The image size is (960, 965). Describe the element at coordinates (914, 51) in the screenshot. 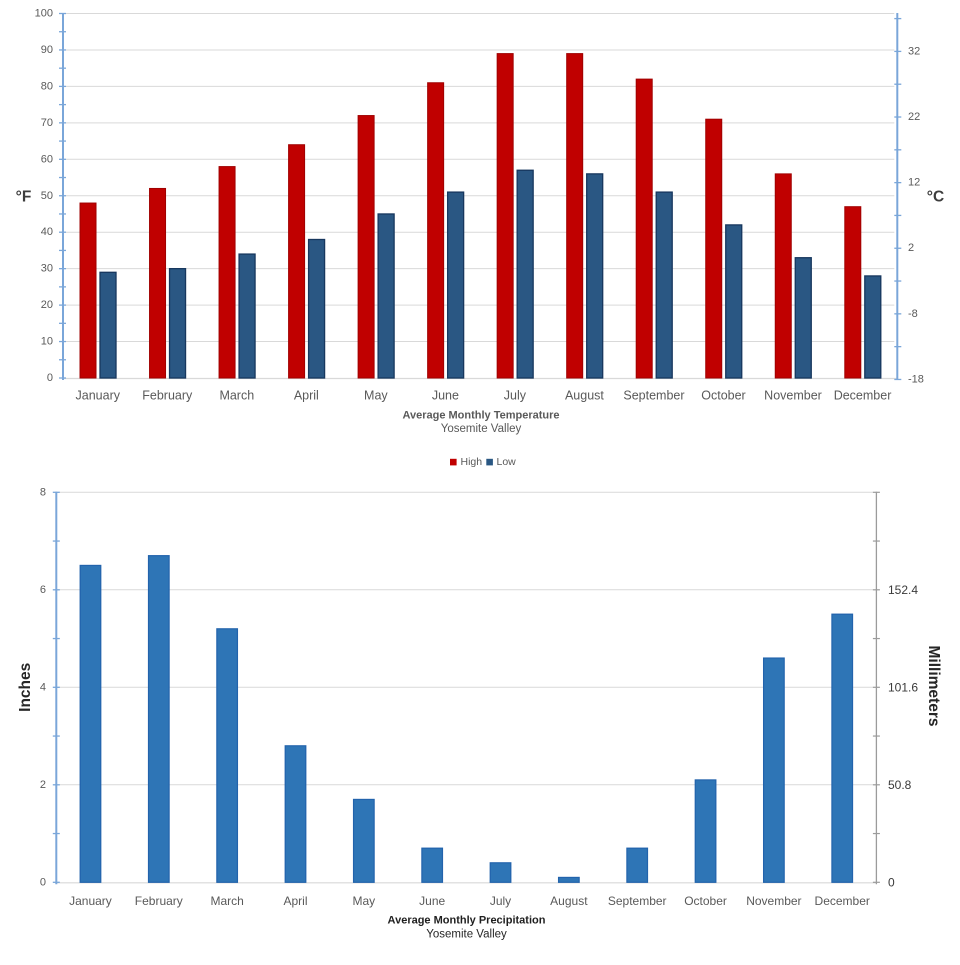

I see `svg-text: 32` at that location.